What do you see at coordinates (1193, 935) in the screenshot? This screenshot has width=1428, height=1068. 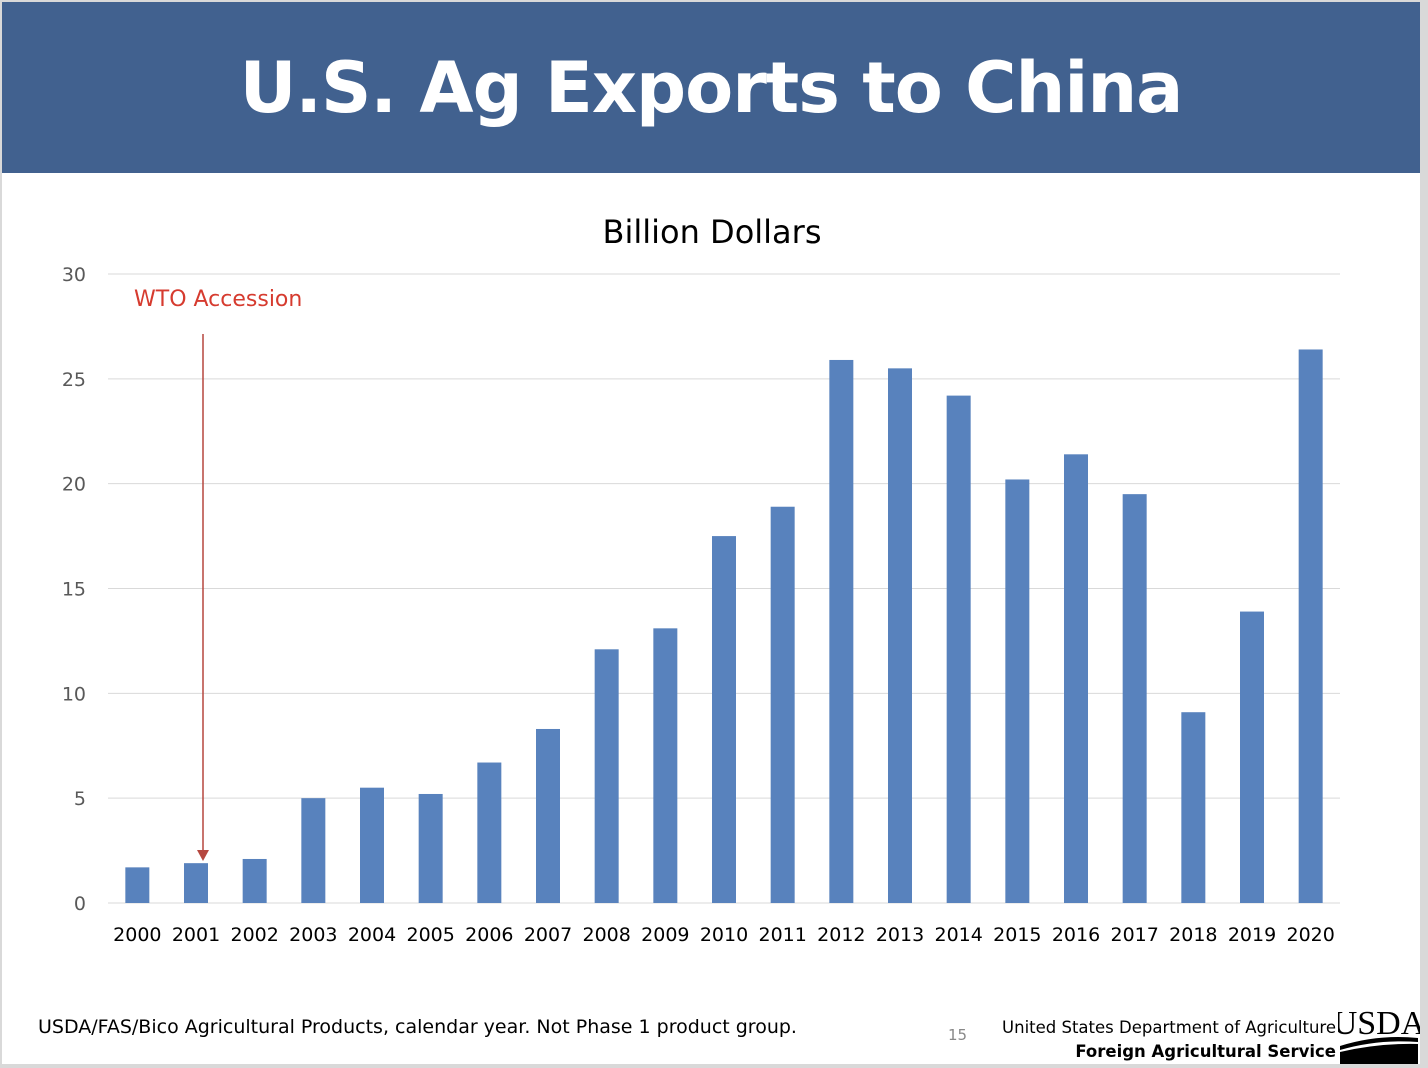 I see `x-tick-label: 2018` at bounding box center [1193, 935].